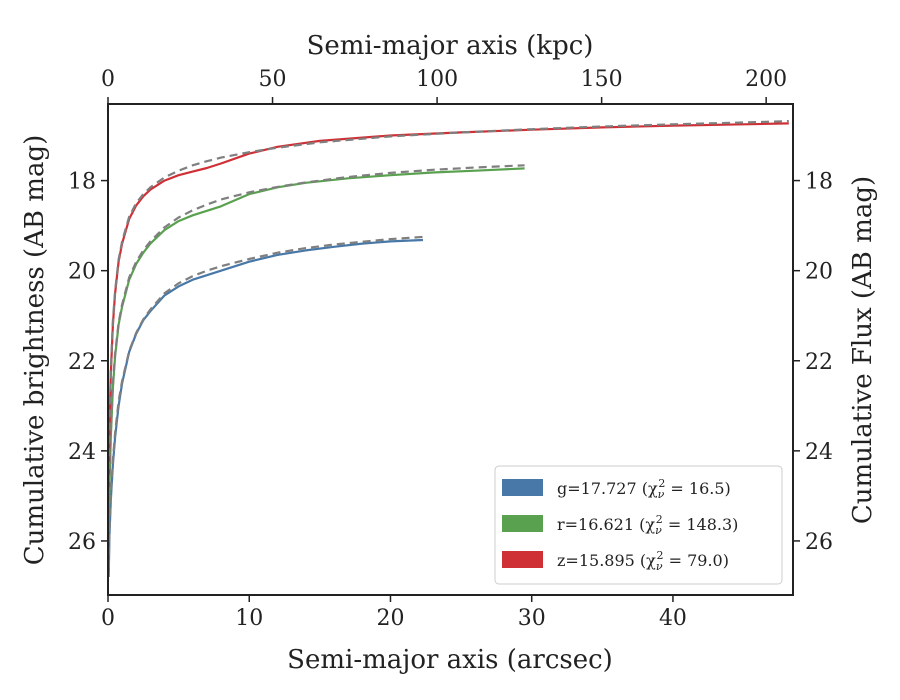 Image resolution: width=900 pixels, height=700 pixels. Describe the element at coordinates (766, 79) in the screenshot. I see `x-top-tick-label: 200` at that location.